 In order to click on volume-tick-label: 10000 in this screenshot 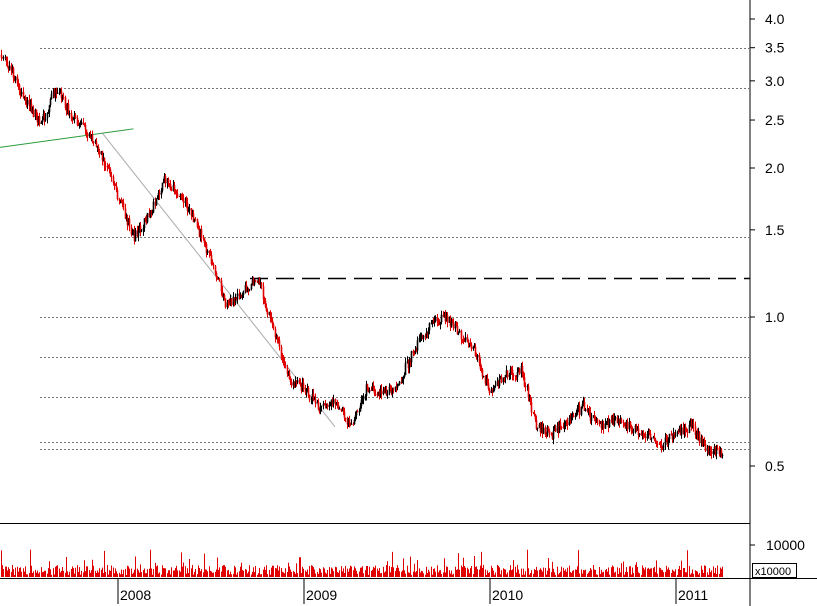, I will do `click(785, 545)`.